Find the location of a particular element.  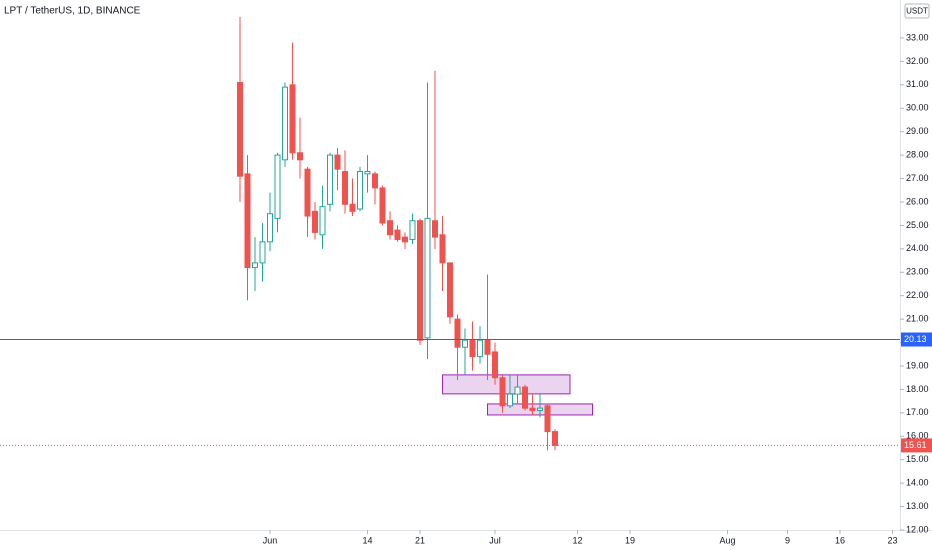

y-tick-label: 33.00 is located at coordinates (917, 37).